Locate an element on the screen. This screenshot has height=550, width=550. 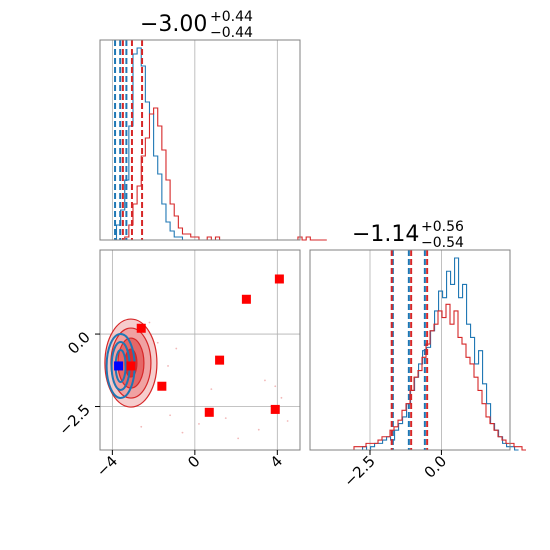
title-param-1-upper: +0.44 is located at coordinates (231, 17).